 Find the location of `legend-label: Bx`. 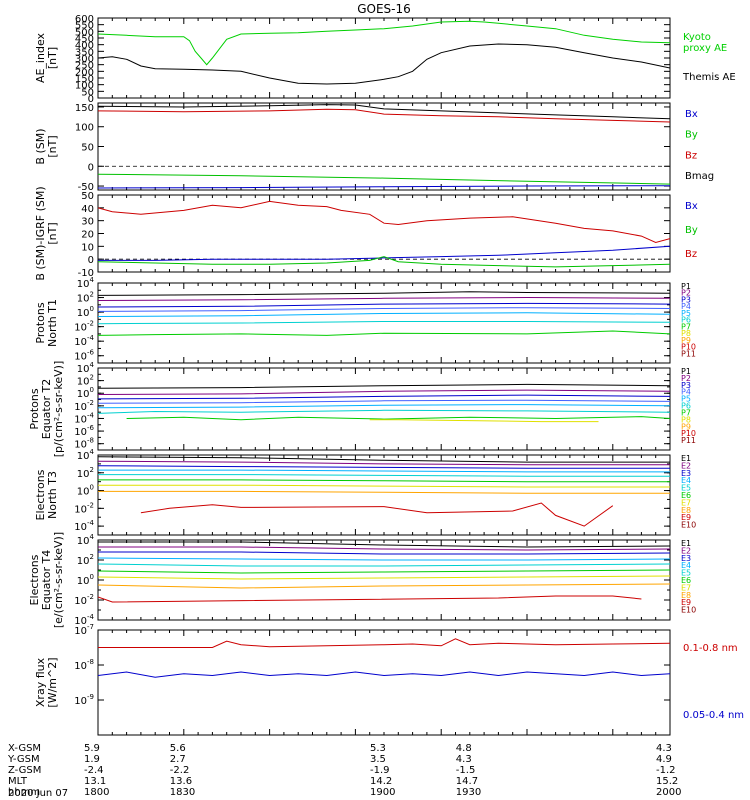

legend-label: Bx is located at coordinates (691, 206).